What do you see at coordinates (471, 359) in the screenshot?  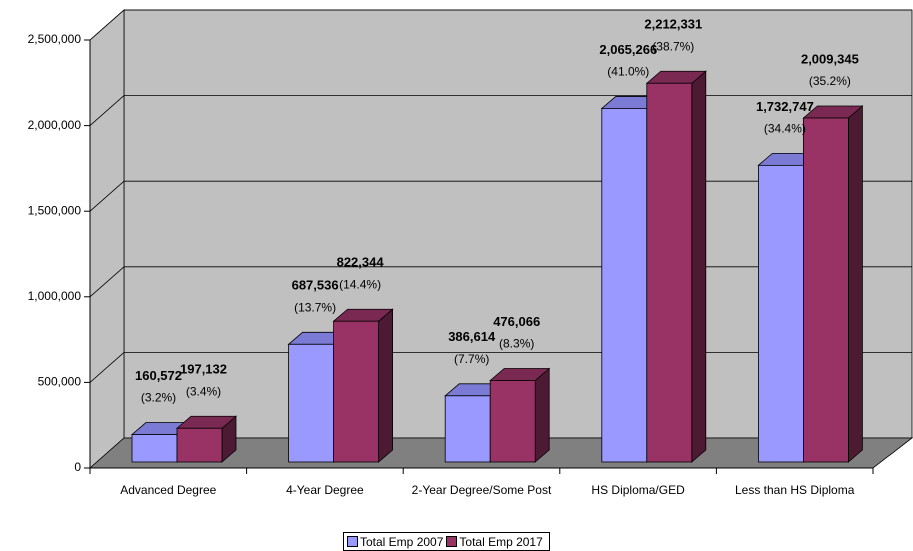 I see `share-label: (7.7%)` at bounding box center [471, 359].